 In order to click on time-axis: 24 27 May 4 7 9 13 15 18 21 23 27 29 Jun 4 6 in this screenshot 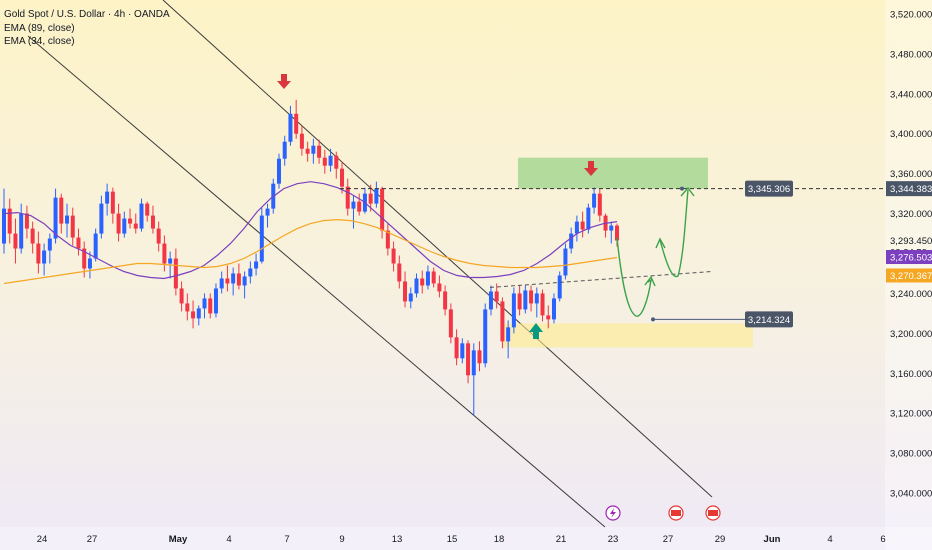, I will do `click(466, 538)`.